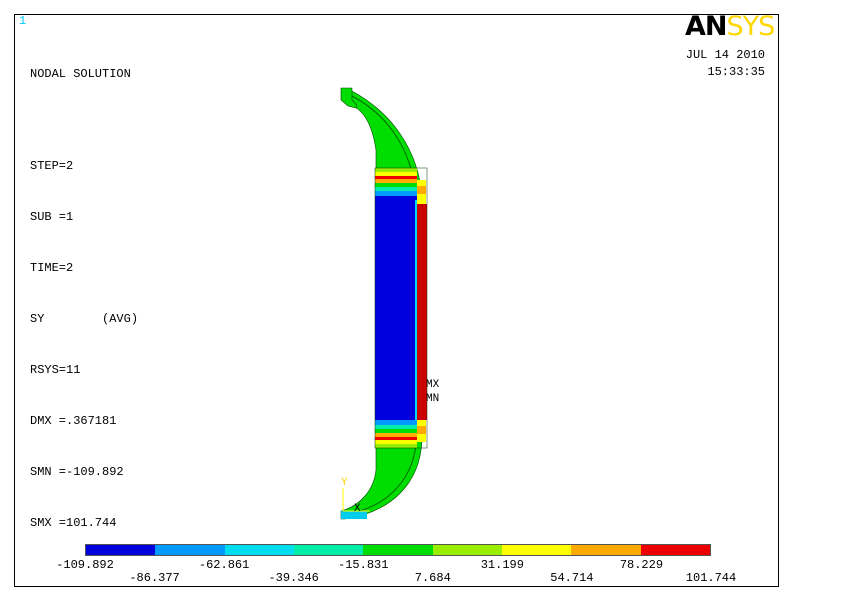 The height and width of the screenshot is (604, 842). I want to click on time-text: 15:33:35, so click(736, 72).